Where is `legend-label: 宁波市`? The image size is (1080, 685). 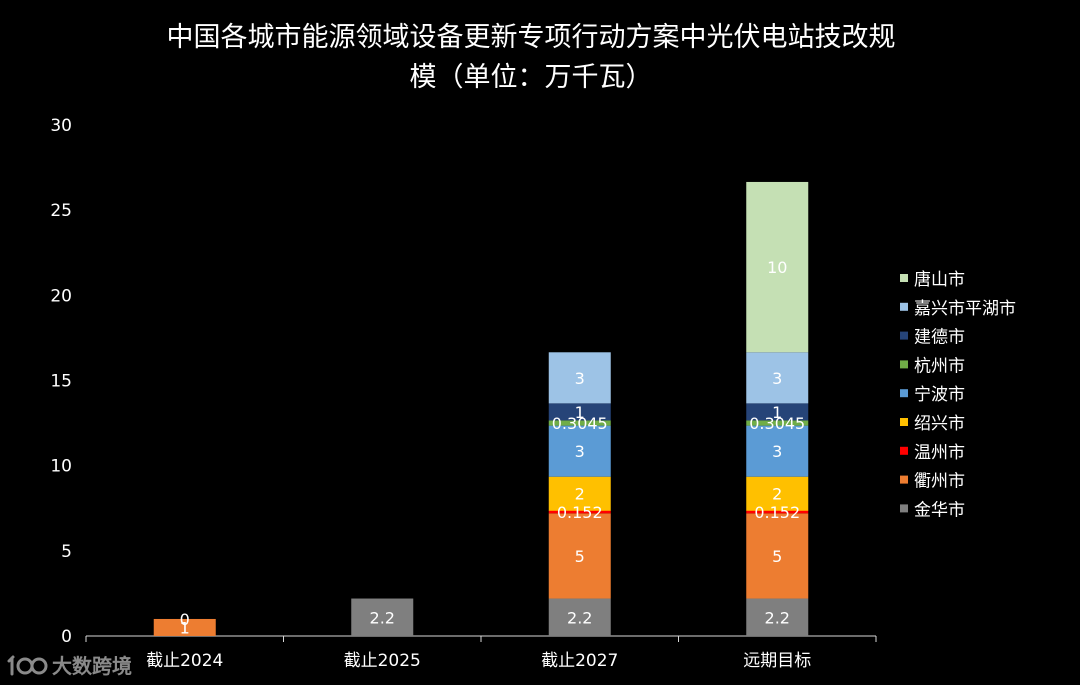 legend-label: 宁波市 is located at coordinates (939, 395).